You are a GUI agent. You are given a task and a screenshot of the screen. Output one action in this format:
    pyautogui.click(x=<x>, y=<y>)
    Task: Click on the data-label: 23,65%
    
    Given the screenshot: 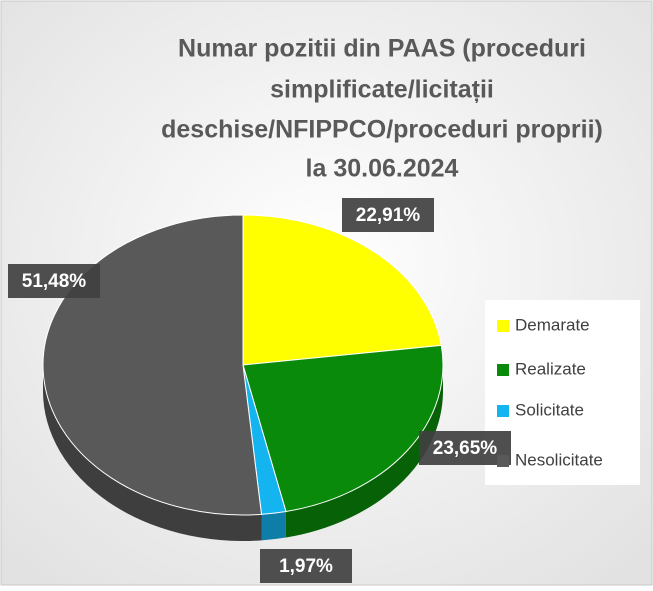 What is the action you would take?
    pyautogui.click(x=465, y=448)
    